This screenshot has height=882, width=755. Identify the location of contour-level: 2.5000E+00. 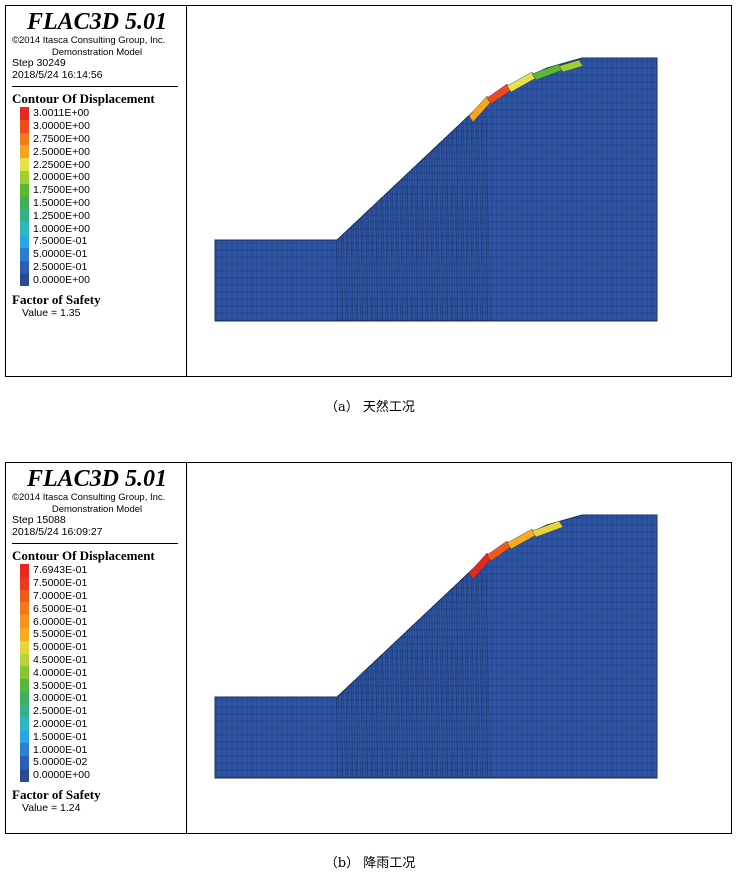
(55, 152).